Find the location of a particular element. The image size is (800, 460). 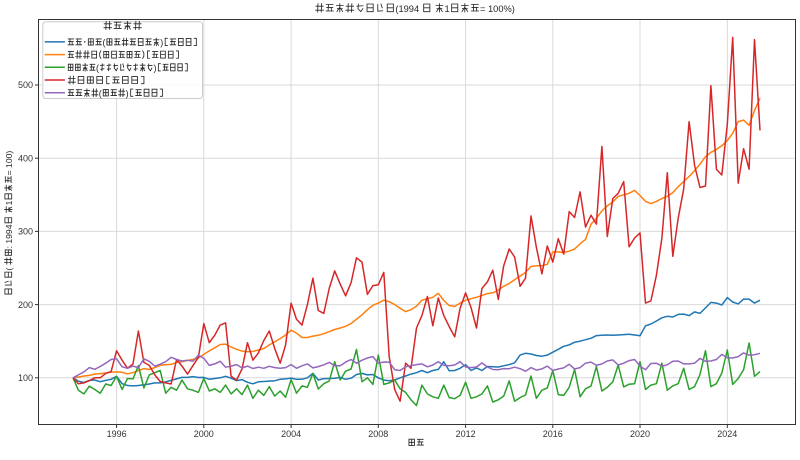

svg-text: 1996 is located at coordinates (117, 434).